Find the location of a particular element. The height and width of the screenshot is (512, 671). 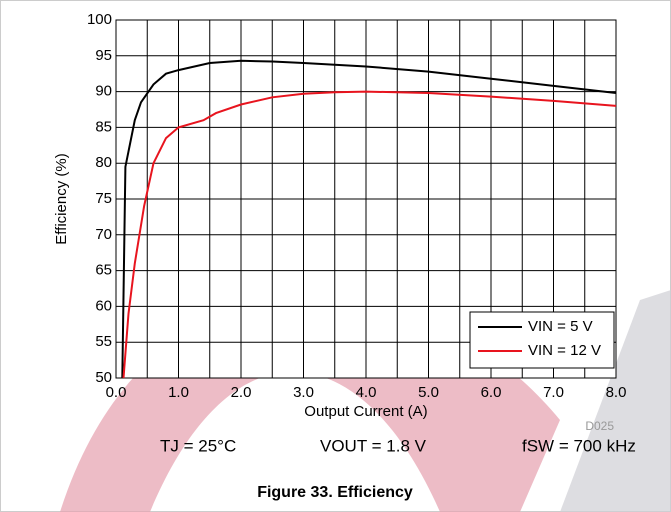

watermark is located at coordinates (615, 401).